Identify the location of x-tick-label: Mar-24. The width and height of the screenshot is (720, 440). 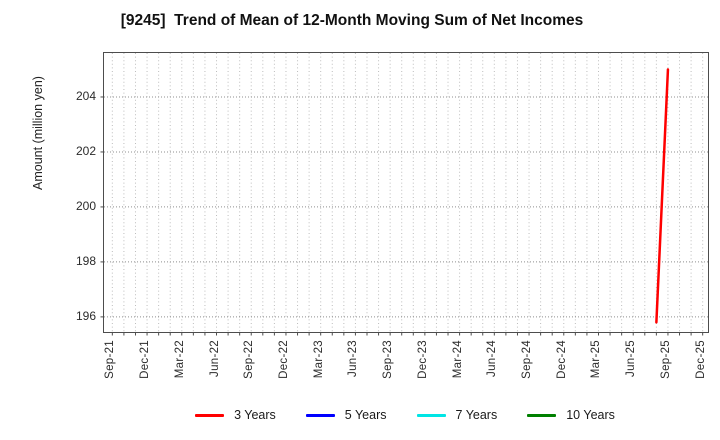
(457, 359).